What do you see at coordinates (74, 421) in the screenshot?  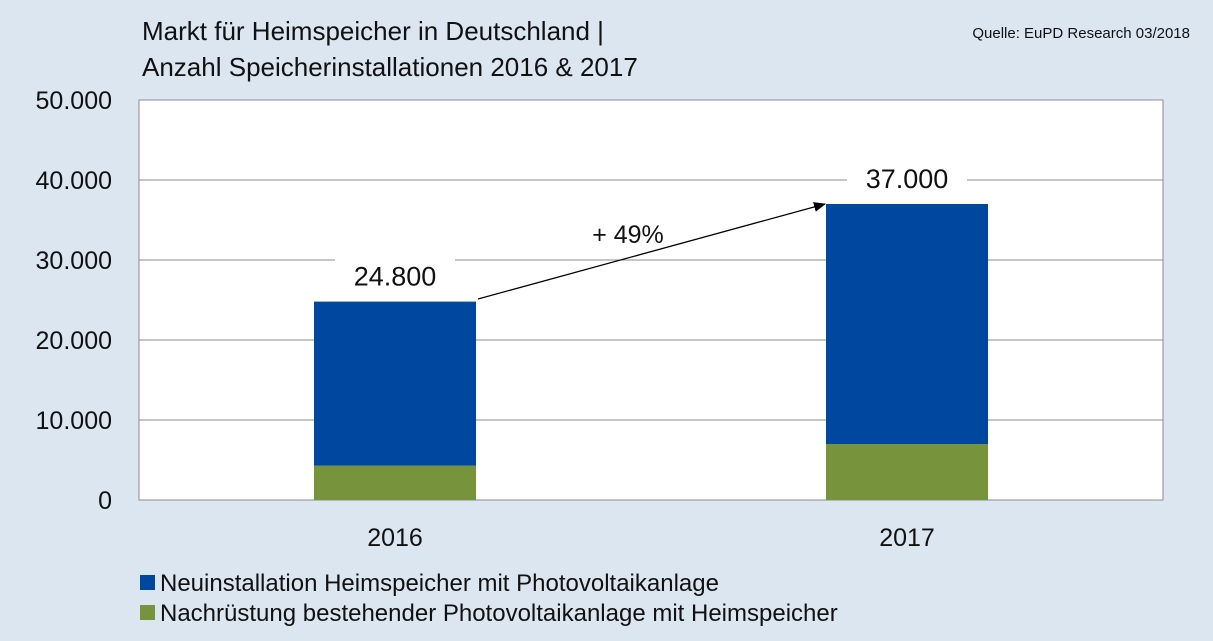 I see `y-tick-label: 10.000` at bounding box center [74, 421].